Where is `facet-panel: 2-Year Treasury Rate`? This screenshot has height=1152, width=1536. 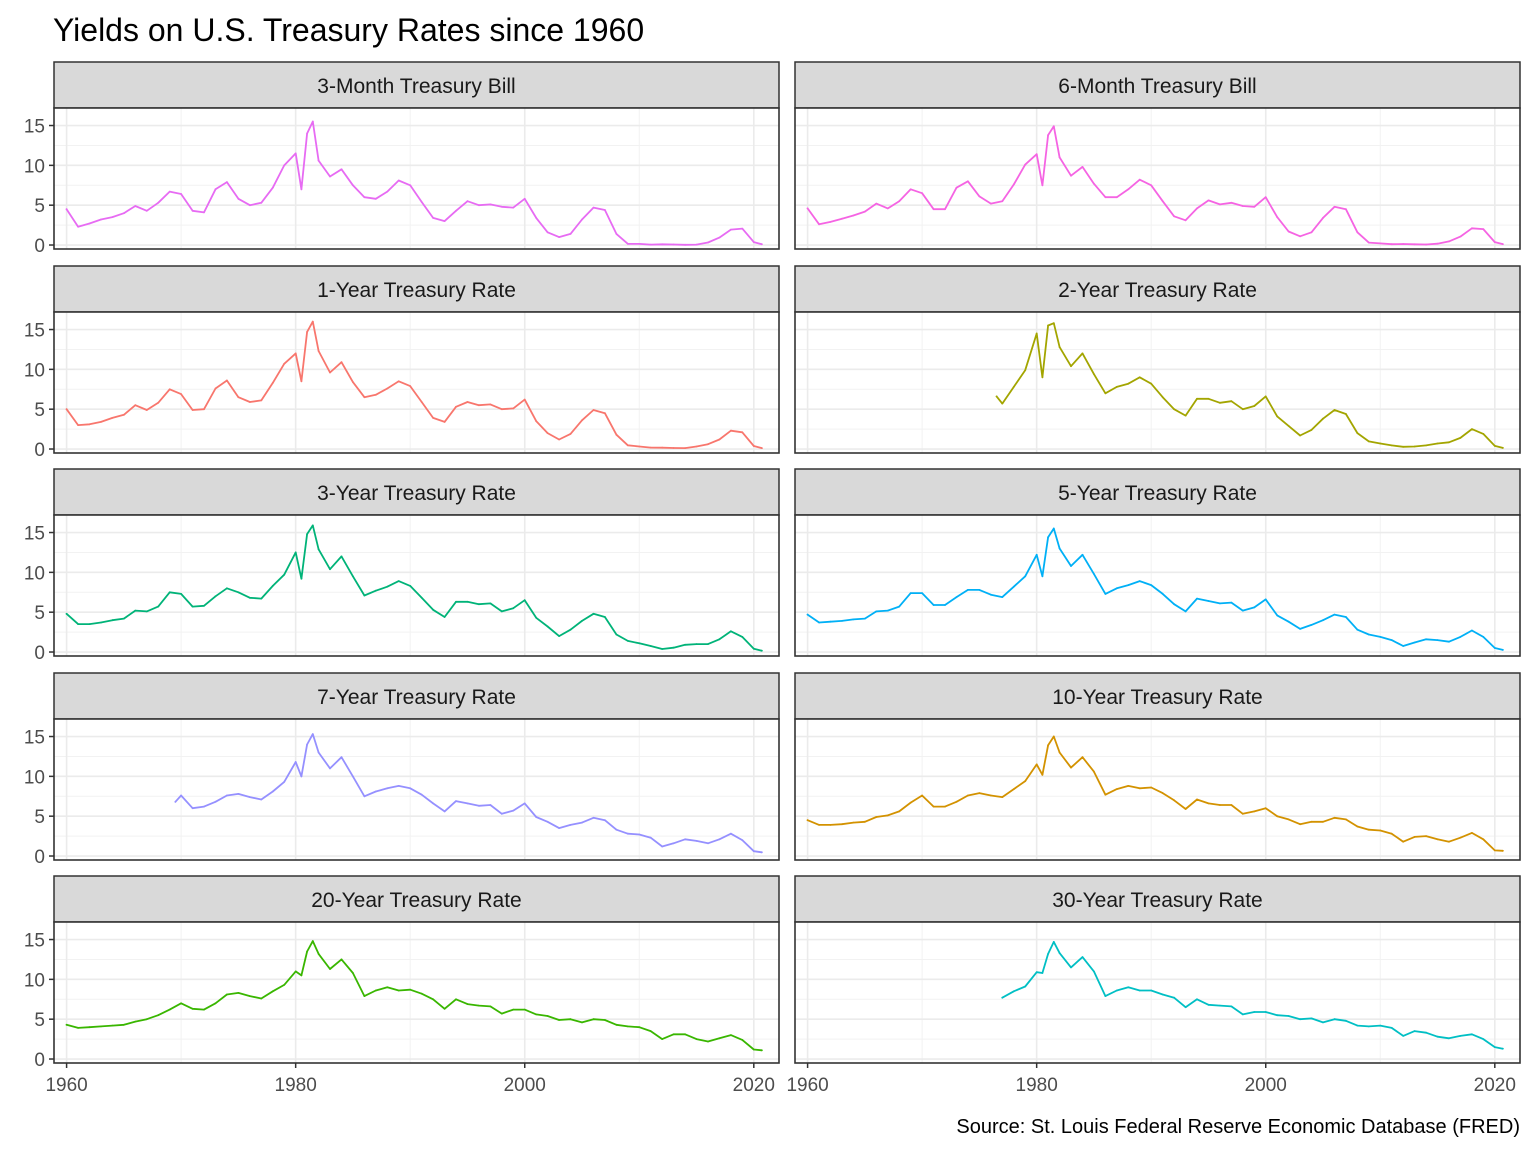 facet-panel: 2-Year Treasury Rate is located at coordinates (1157, 359).